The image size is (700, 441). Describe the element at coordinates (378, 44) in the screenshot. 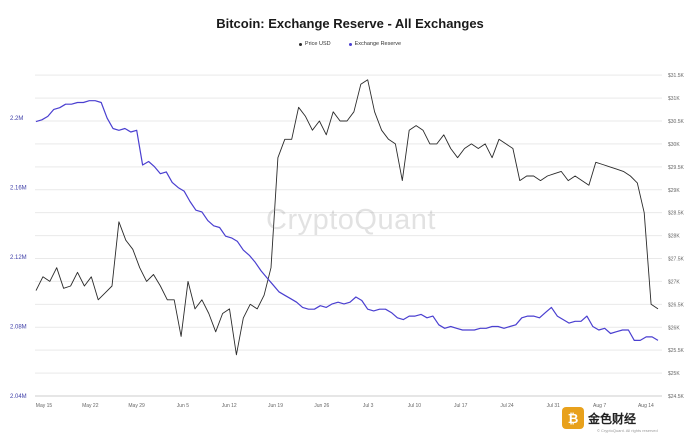

I see `legend-label-reserve: Exchange Reserve` at that location.